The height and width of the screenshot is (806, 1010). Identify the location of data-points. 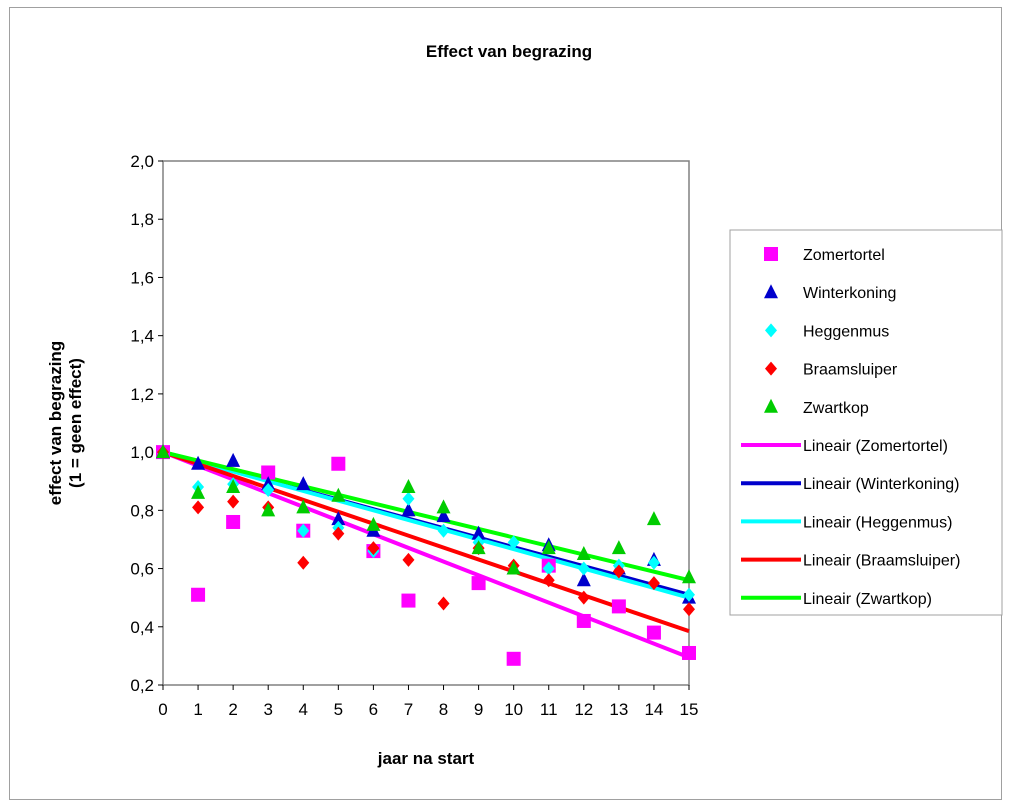
(426, 555).